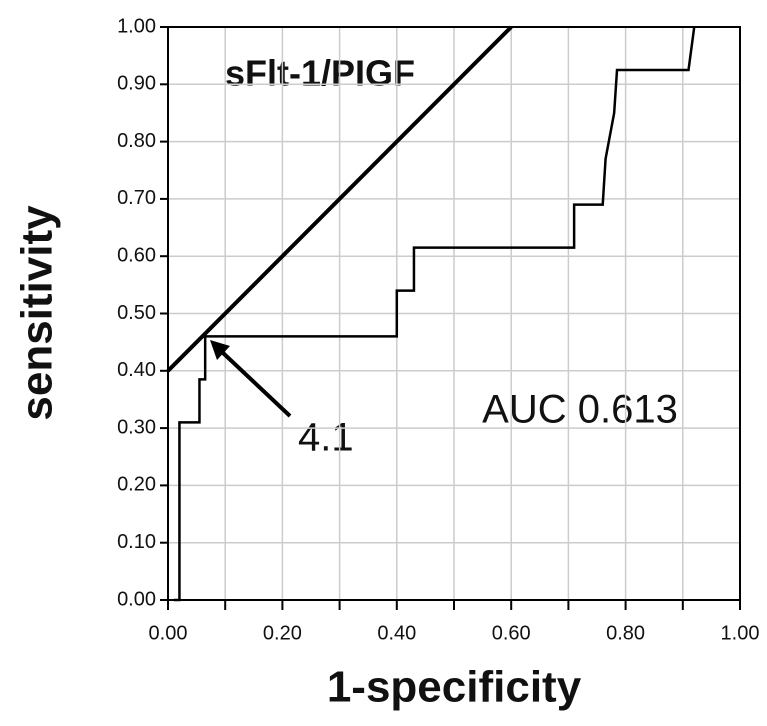 Image resolution: width=767 pixels, height=726 pixels. I want to click on x-axis-label: 1-specificity, so click(454, 687).